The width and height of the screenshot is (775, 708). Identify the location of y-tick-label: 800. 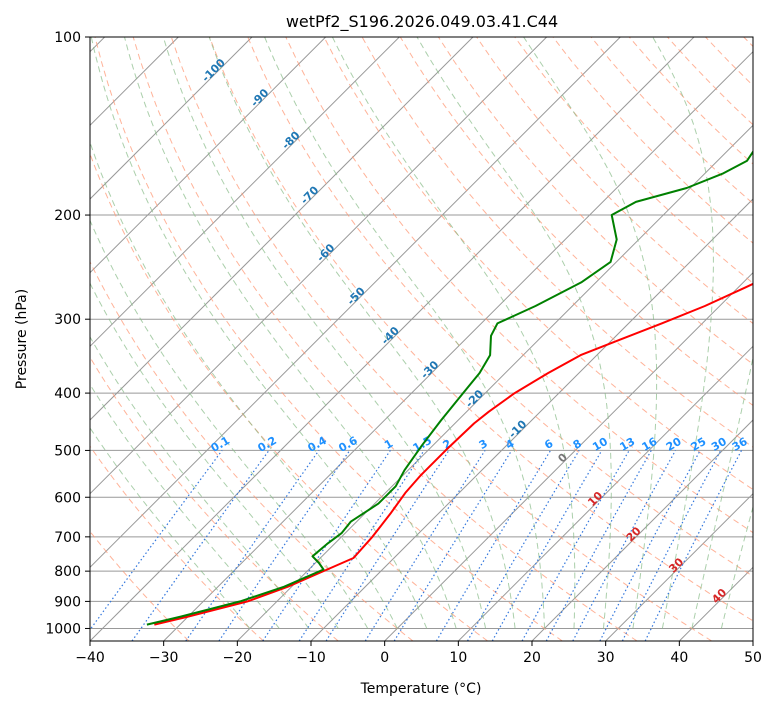
(67, 572).